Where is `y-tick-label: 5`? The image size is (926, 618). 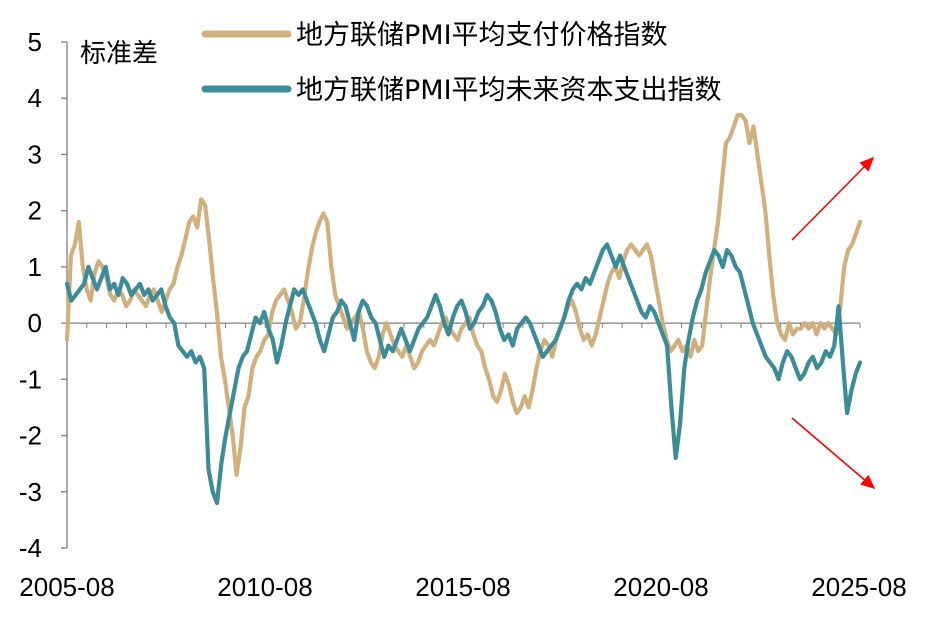 y-tick-label: 5 is located at coordinates (35, 42).